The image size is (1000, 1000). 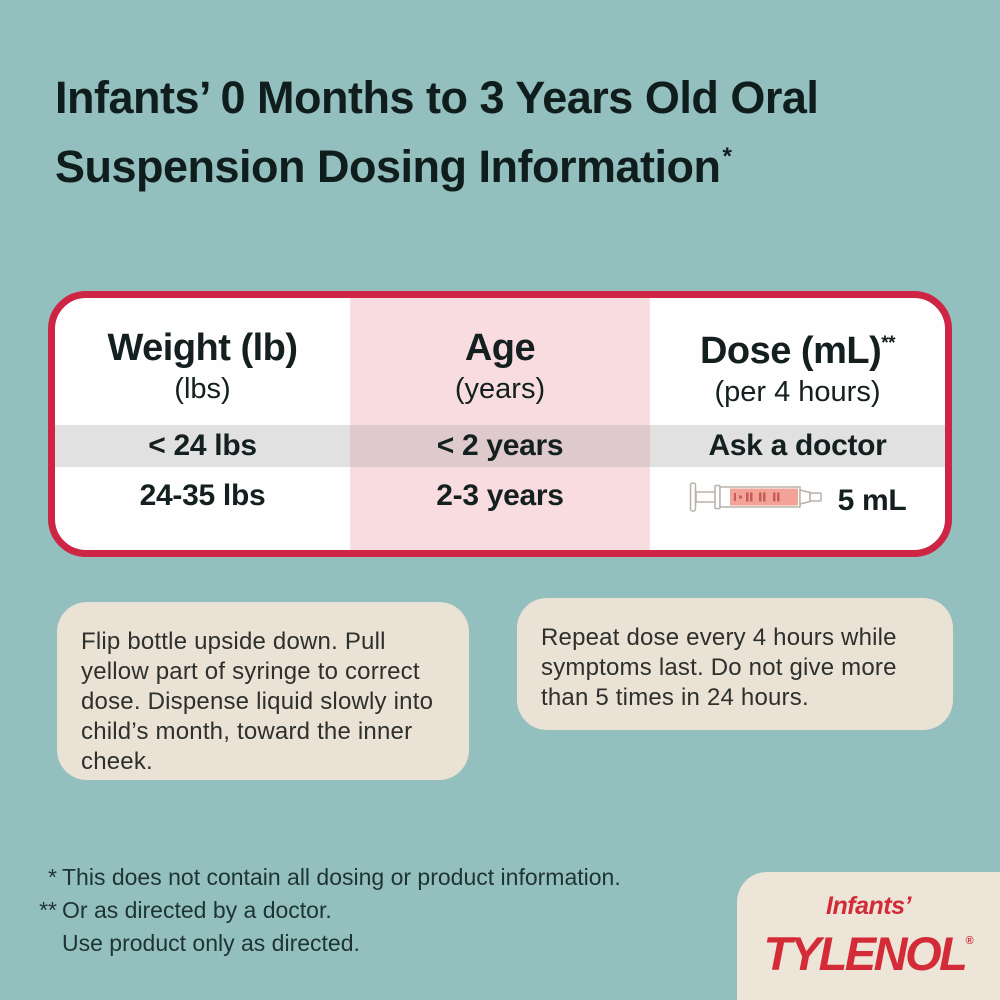 I want to click on brand-logo-box: Infants’ TYLENOL®, so click(x=868, y=936).